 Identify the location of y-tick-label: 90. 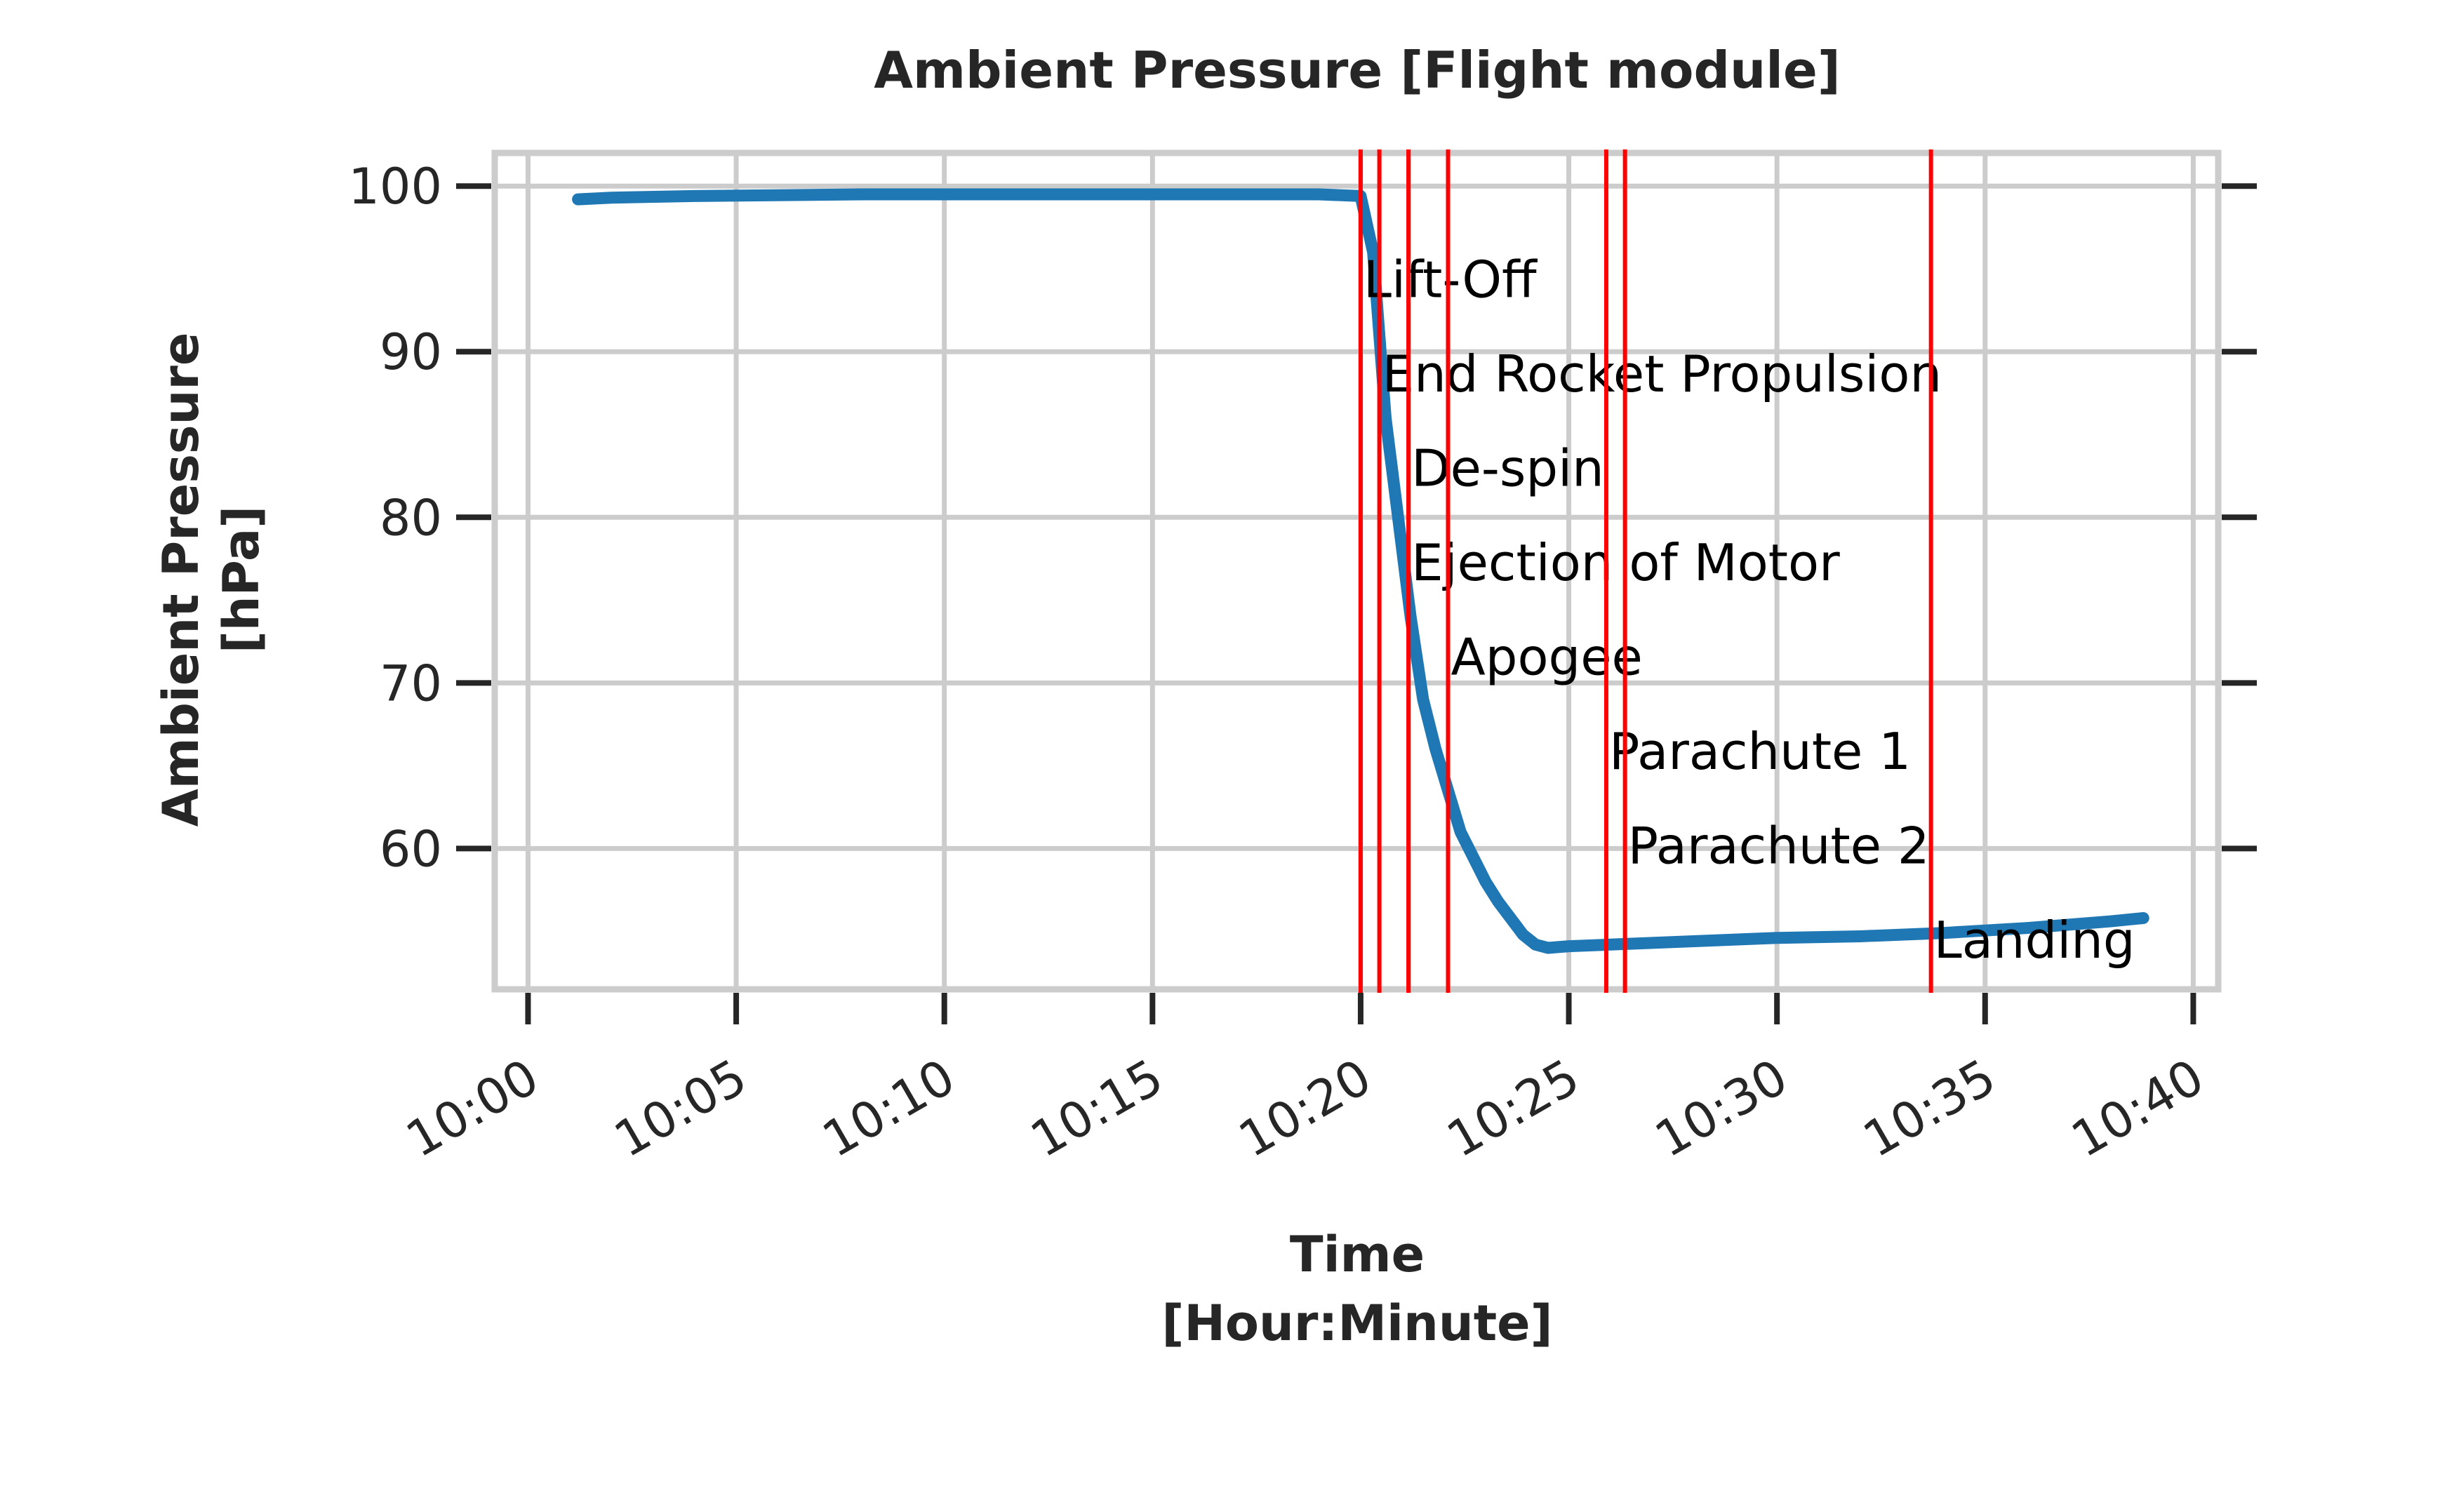
(411, 352).